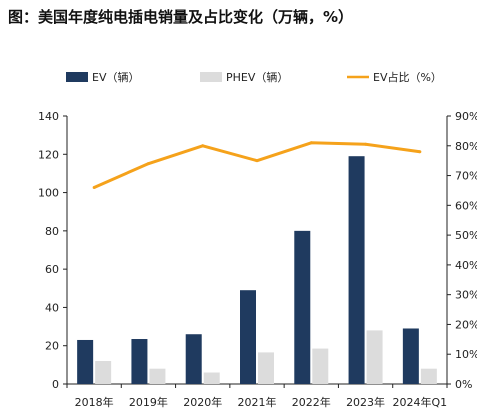  What do you see at coordinates (466, 265) in the screenshot?
I see `y2-tick-label: 40%` at bounding box center [466, 265].